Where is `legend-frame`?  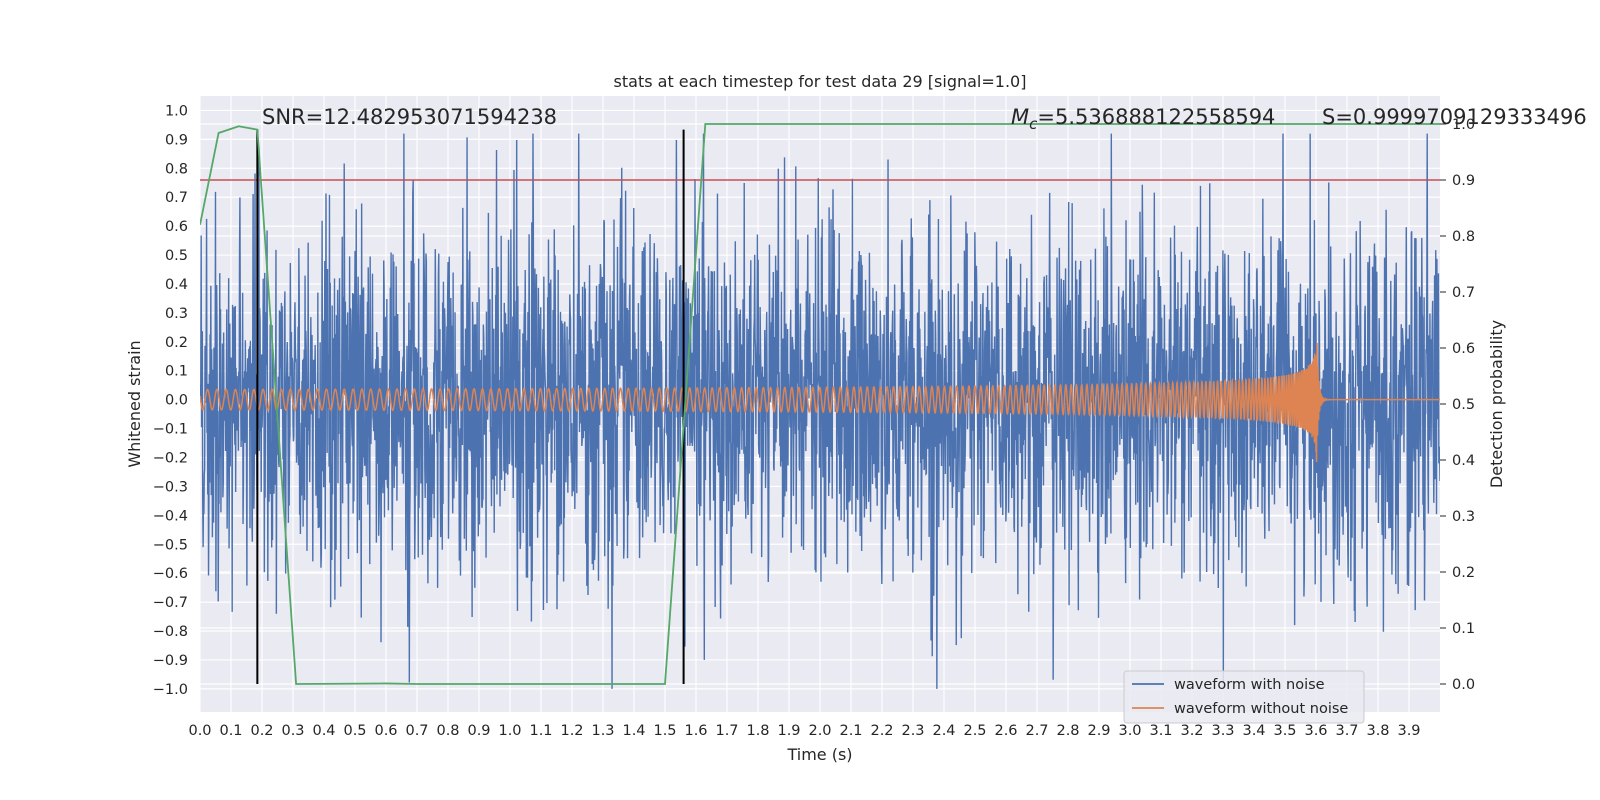 legend-frame is located at coordinates (1244, 697).